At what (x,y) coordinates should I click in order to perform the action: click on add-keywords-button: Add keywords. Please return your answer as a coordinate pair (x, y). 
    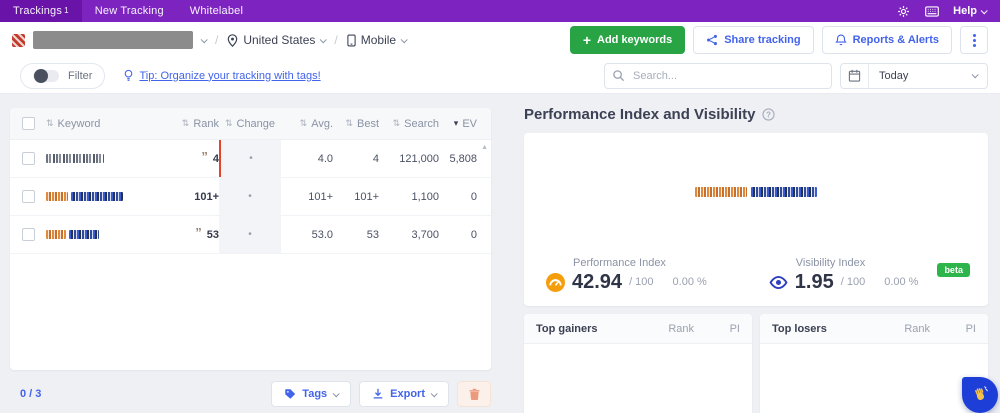
    Looking at the image, I should click on (627, 40).